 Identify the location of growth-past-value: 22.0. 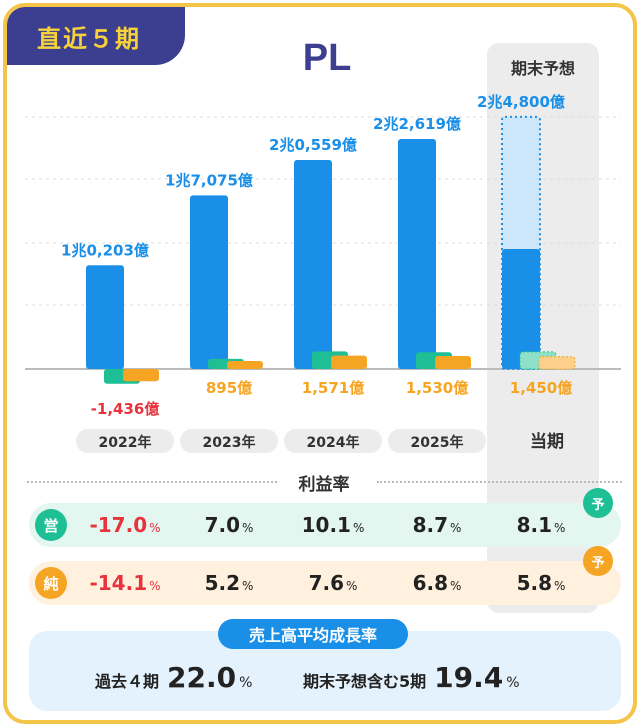
(202, 677).